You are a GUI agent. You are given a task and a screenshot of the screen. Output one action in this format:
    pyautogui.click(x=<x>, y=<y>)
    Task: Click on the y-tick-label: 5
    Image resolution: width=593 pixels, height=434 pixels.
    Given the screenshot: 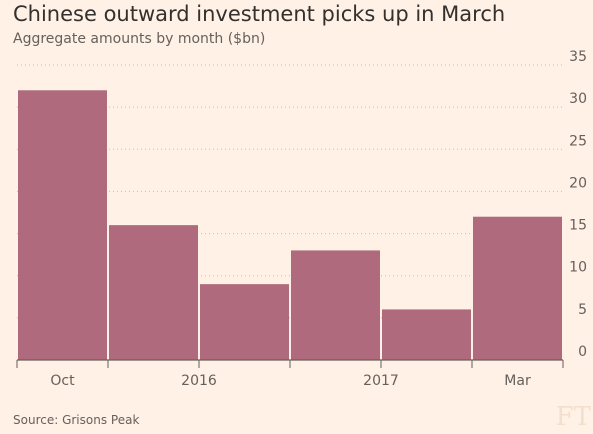 What is the action you would take?
    pyautogui.click(x=582, y=310)
    